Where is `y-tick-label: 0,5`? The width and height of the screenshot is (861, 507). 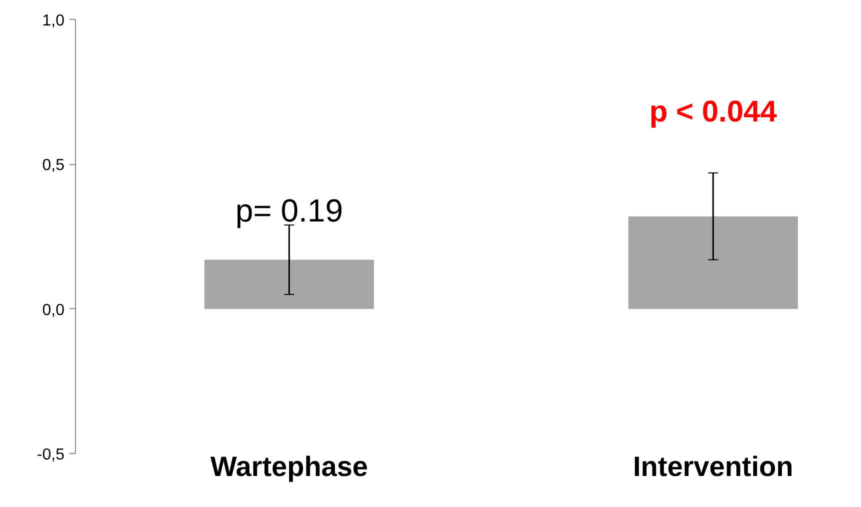
y-tick-label: 0,5 is located at coordinates (53, 165).